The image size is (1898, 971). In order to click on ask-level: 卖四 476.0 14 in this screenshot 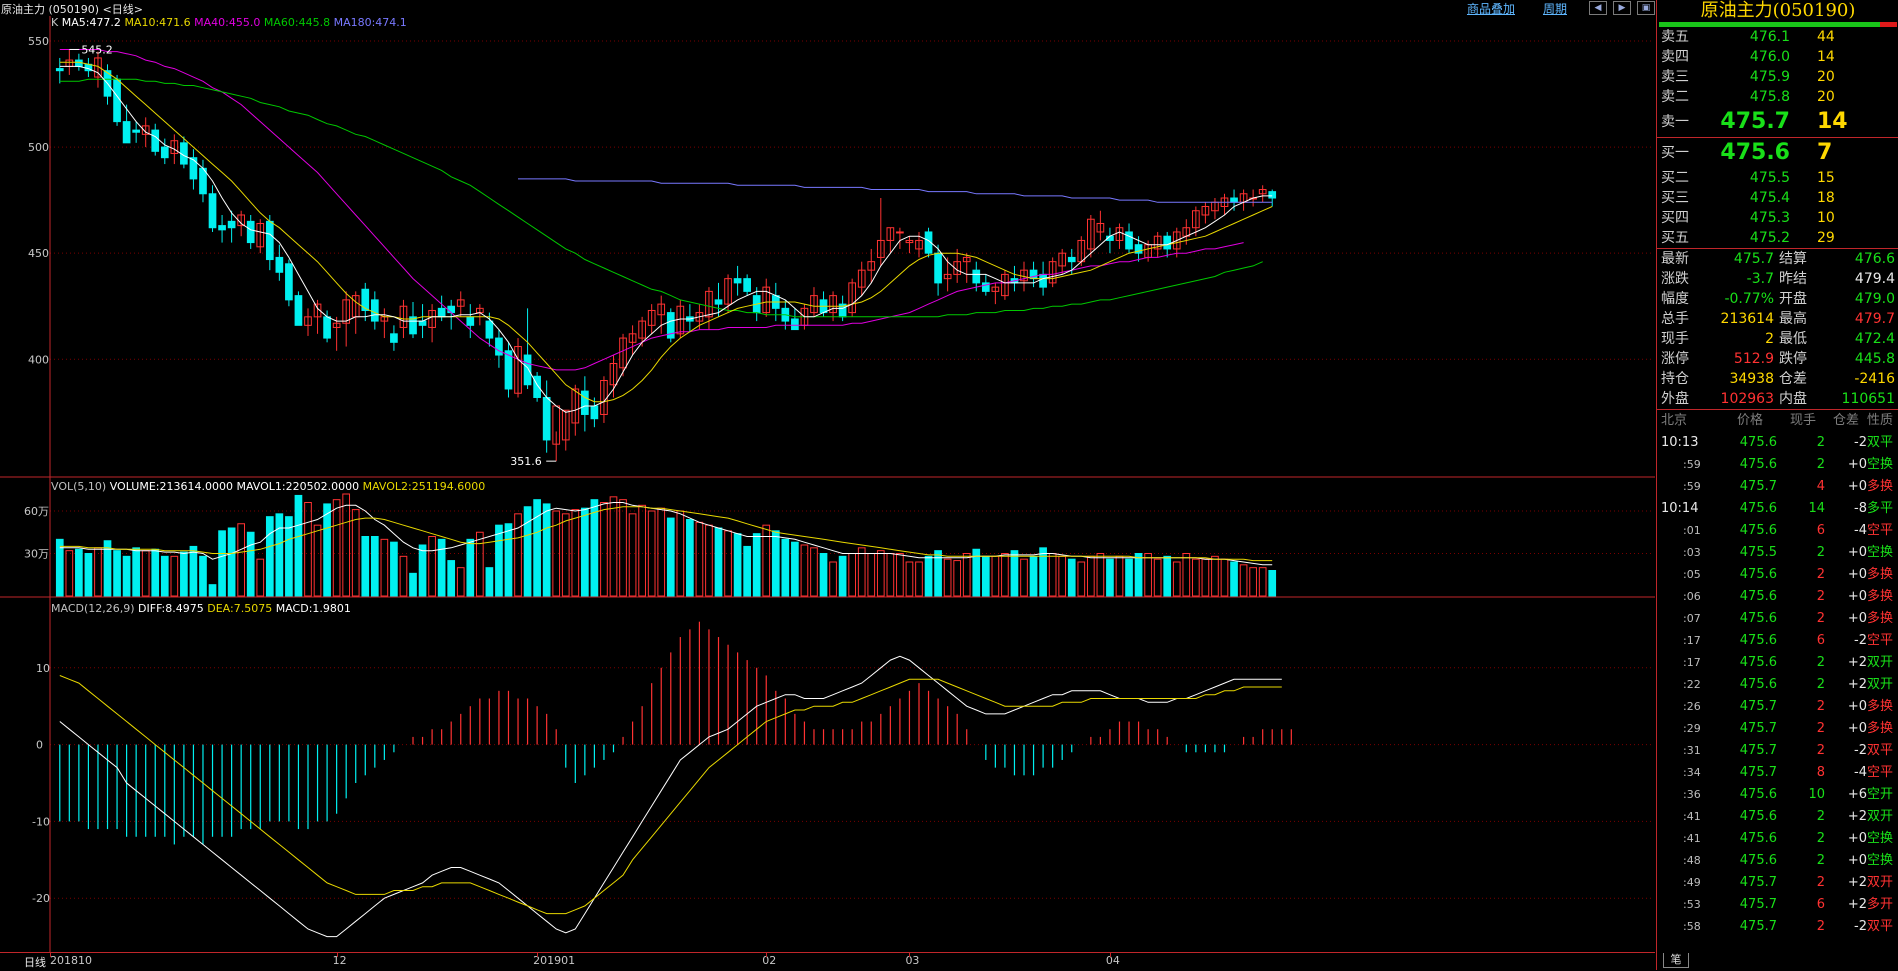, I will do `click(1777, 57)`.